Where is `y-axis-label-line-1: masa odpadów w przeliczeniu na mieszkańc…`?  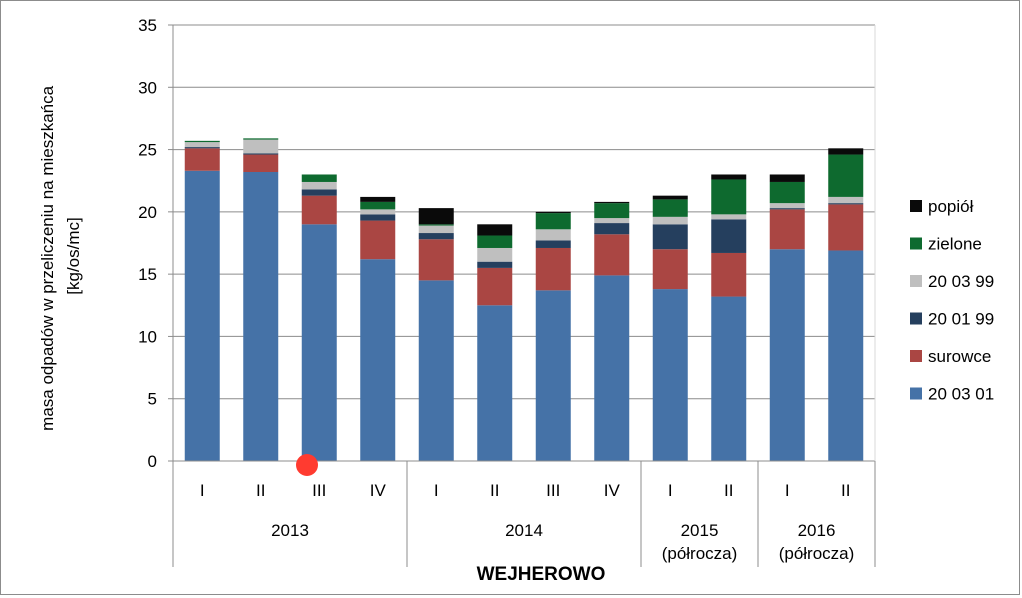
y-axis-label-line-1: masa odpadów w przeliczeniu na mieszkańc… is located at coordinates (47, 257).